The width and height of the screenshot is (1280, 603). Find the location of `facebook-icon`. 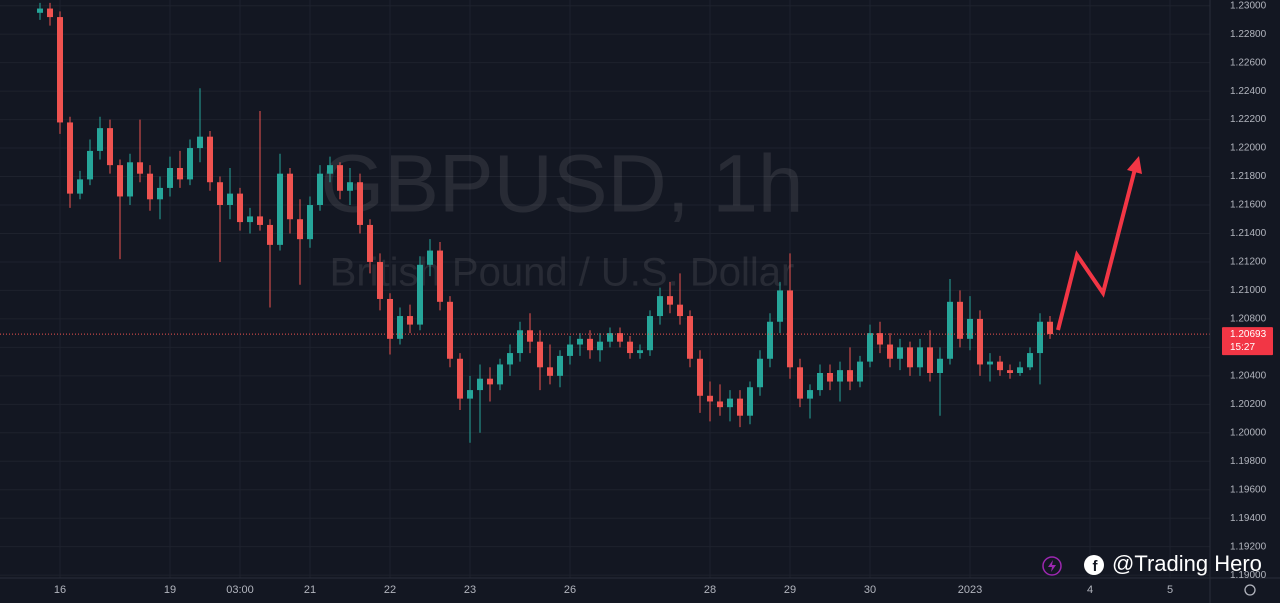

facebook-icon is located at coordinates (1094, 565).